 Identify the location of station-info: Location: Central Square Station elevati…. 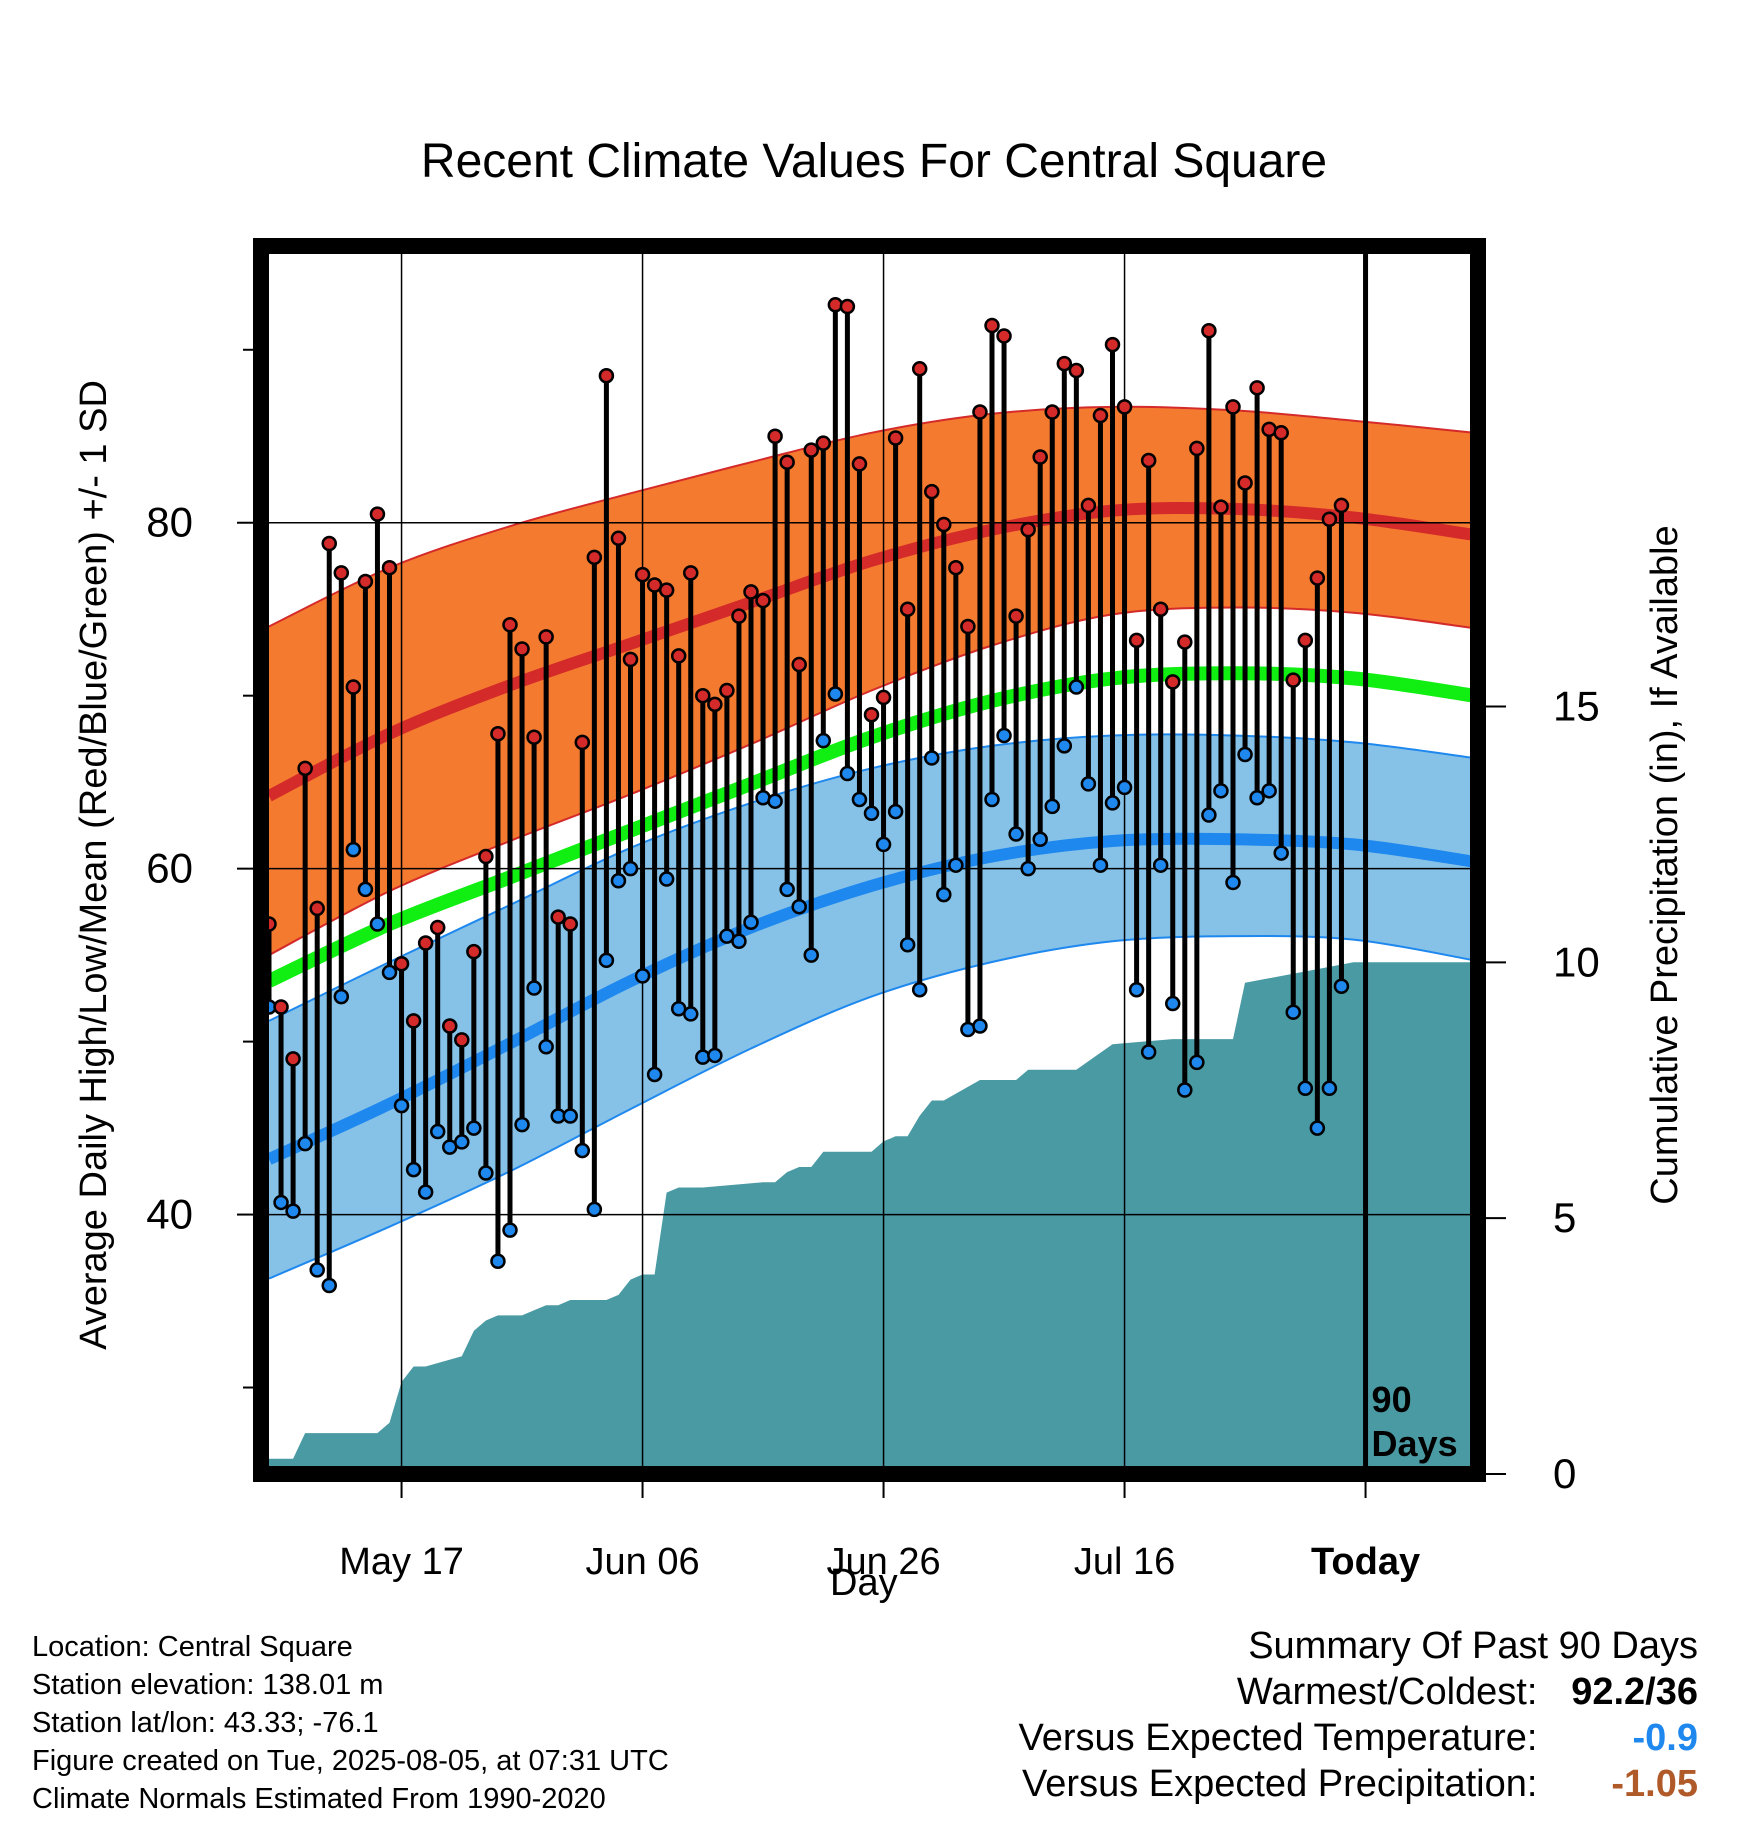
(350, 1723).